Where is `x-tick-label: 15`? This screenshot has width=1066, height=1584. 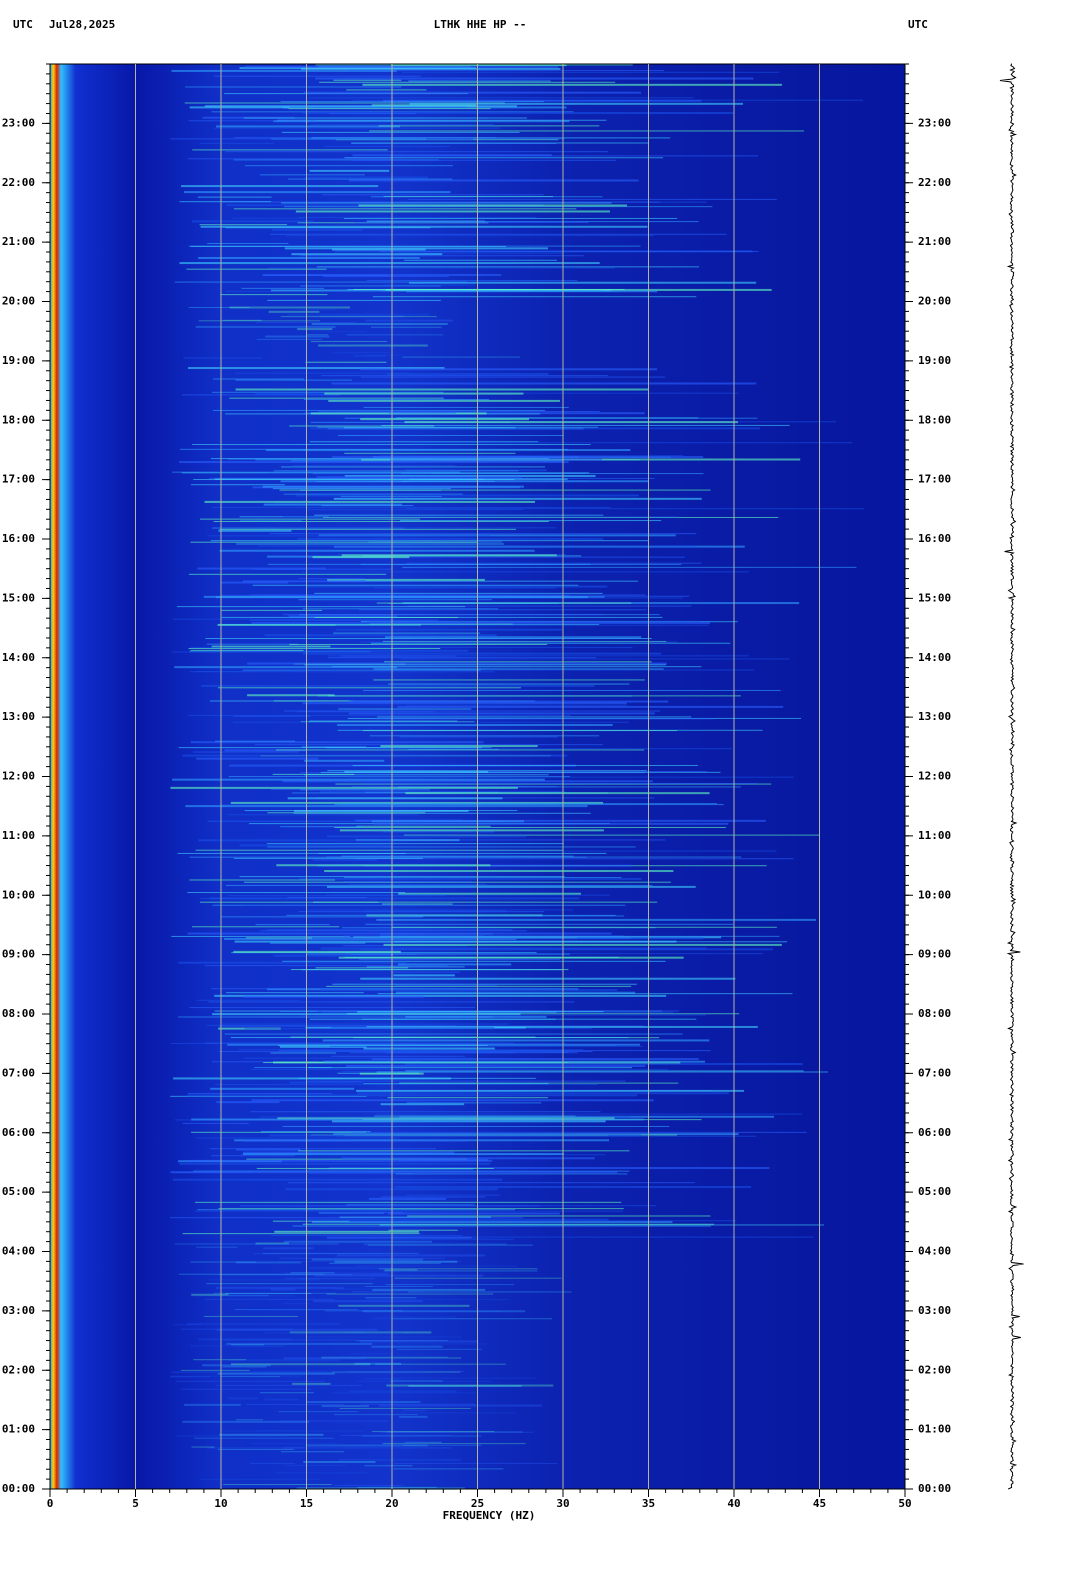 x-tick-label: 15 is located at coordinates (306, 1503).